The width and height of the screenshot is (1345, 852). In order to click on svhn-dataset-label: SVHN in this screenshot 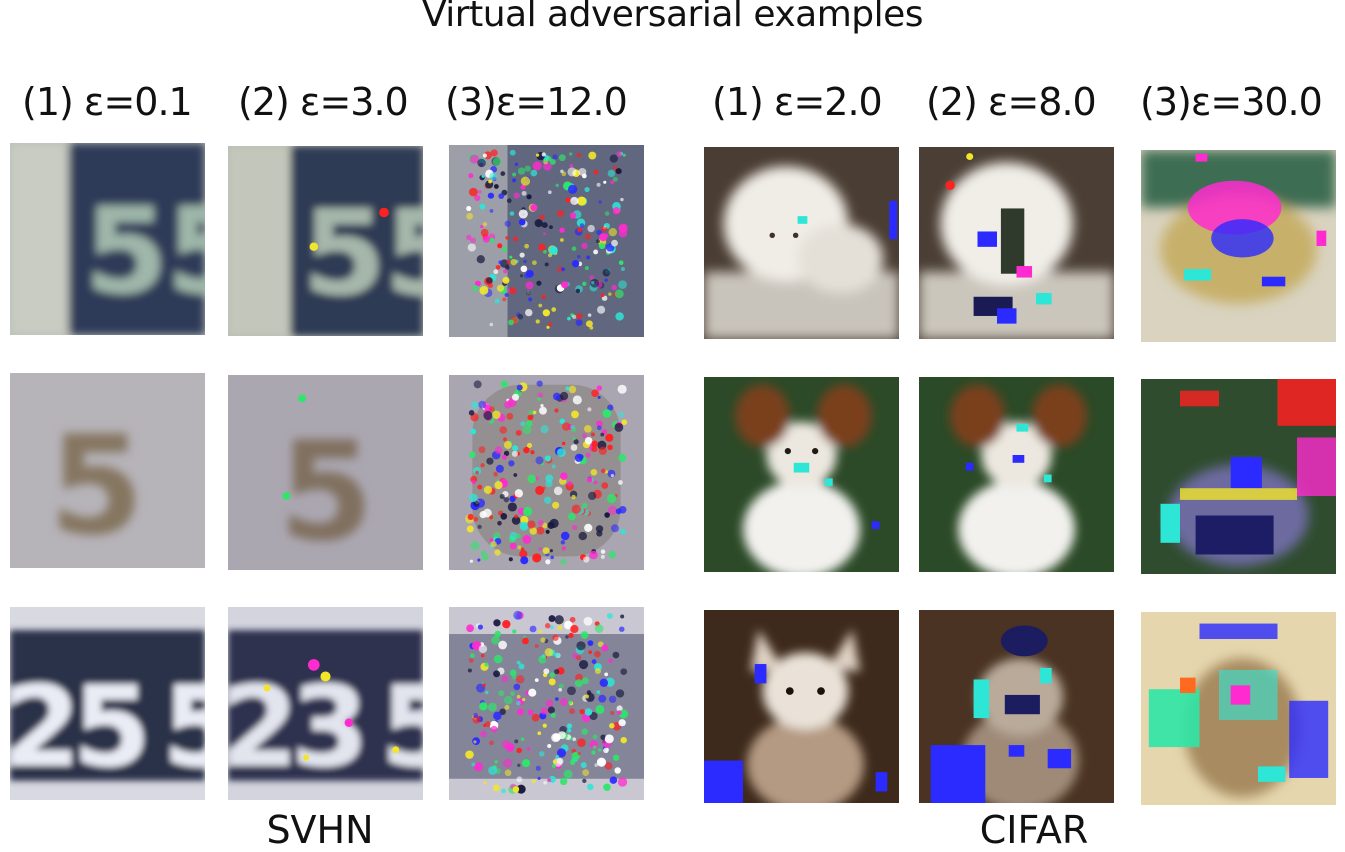, I will do `click(320, 830)`.